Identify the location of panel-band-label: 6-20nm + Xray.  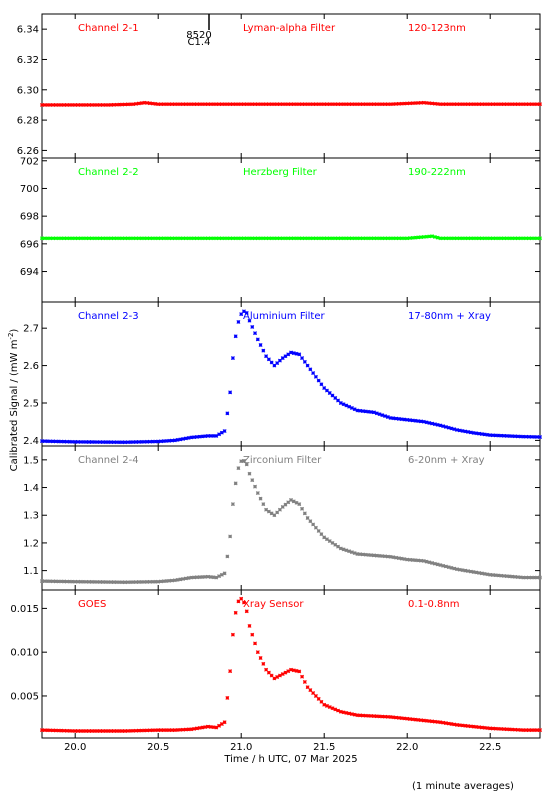
(446, 460).